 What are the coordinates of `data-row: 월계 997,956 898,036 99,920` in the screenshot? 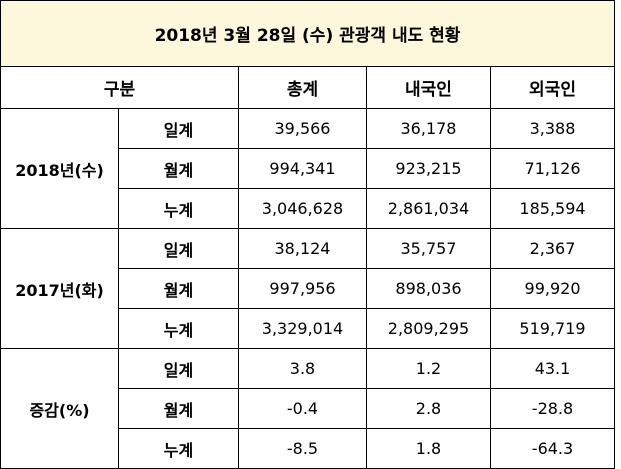 It's located at (308, 288).